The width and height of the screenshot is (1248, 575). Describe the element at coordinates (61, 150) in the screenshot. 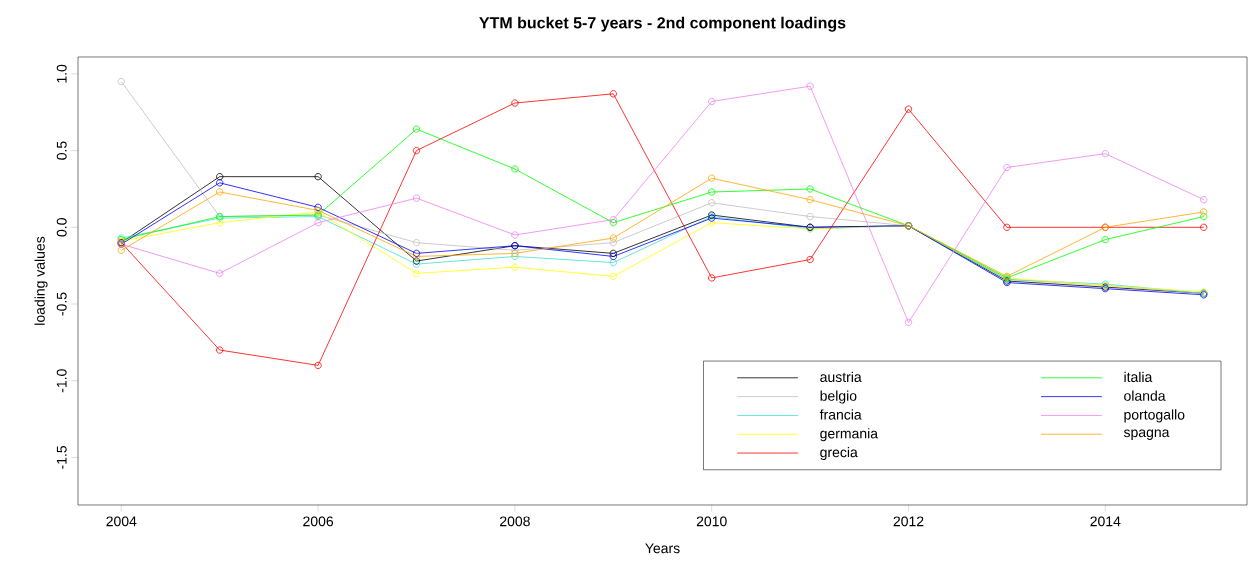

I see `y-tick-label: 0.5` at that location.